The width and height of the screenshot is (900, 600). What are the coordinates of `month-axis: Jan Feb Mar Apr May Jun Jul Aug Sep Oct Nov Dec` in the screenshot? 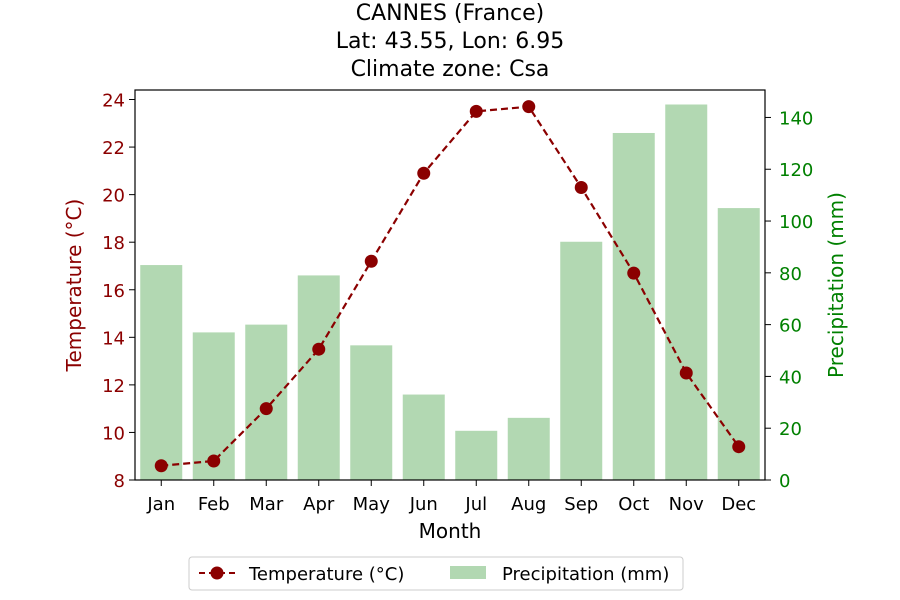 It's located at (451, 497).